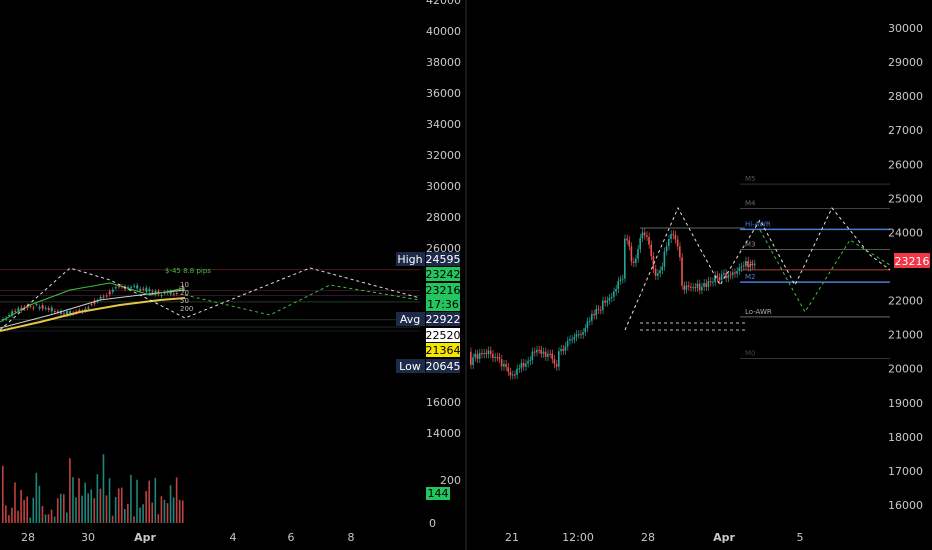 The image size is (932, 550). I want to click on pips-annotation: $-45 8.8 pips, so click(188, 271).